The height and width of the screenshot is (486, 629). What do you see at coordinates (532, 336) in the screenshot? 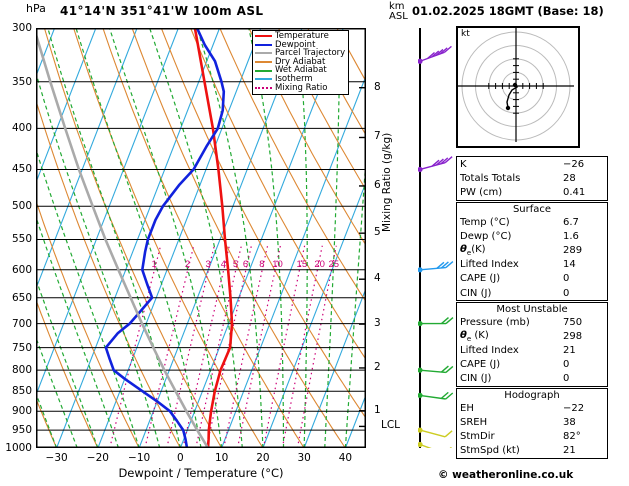
I see `table-row: θe (K) 298` at bounding box center [532, 336].